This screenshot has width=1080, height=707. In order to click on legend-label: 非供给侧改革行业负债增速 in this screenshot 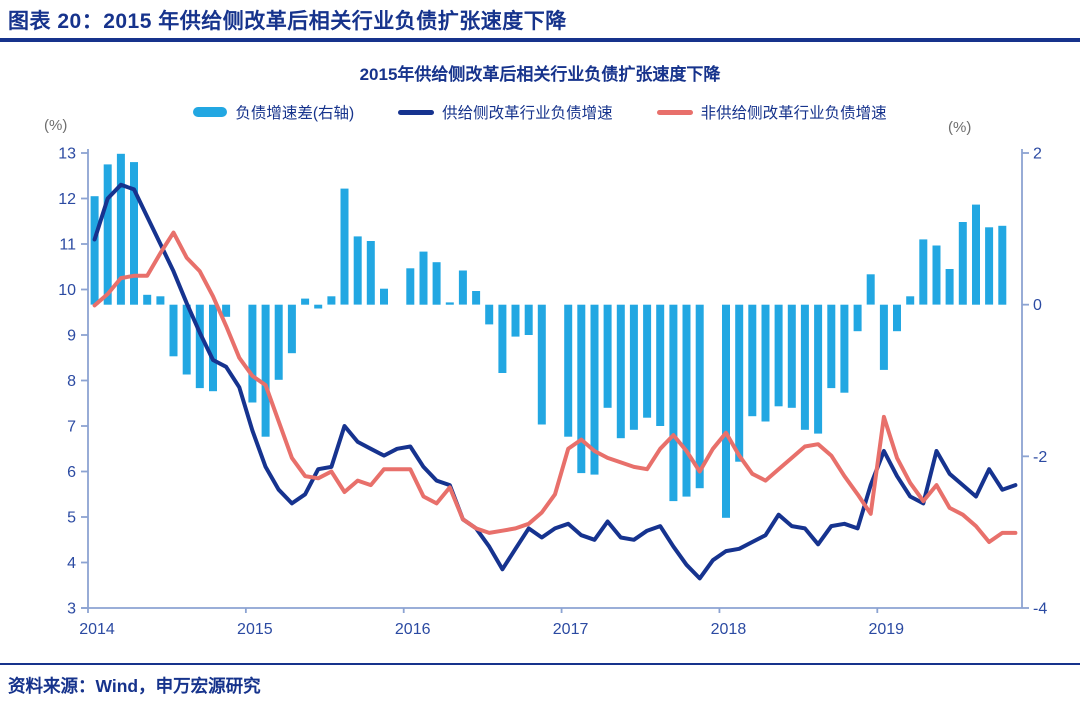, I will do `click(793, 113)`.